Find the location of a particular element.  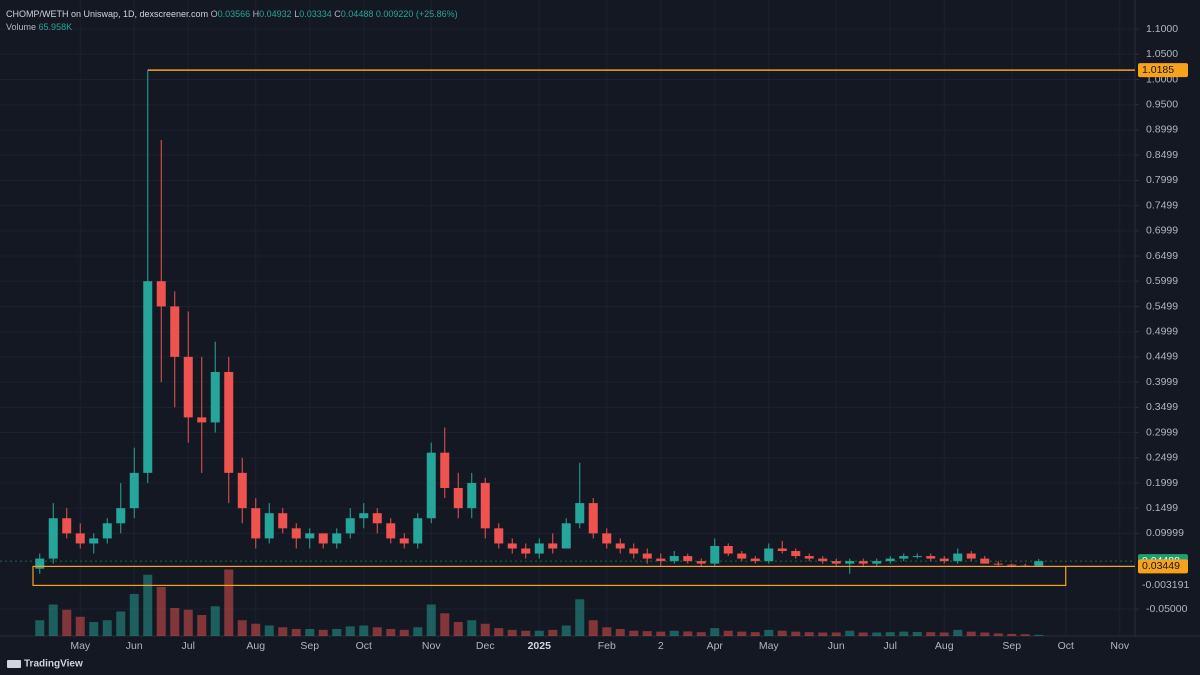

high-line-box is located at coordinates (1163, 70).